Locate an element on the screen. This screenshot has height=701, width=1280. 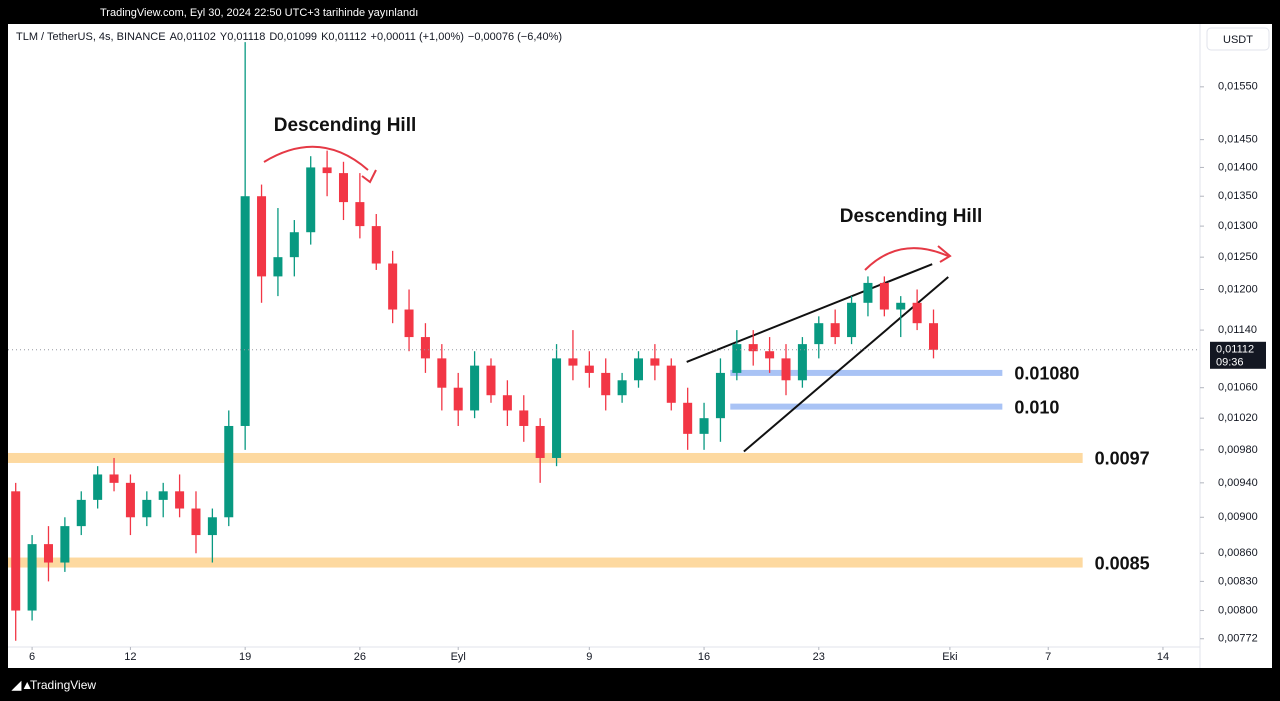
zone-label: 0.0085 is located at coordinates (1122, 563).